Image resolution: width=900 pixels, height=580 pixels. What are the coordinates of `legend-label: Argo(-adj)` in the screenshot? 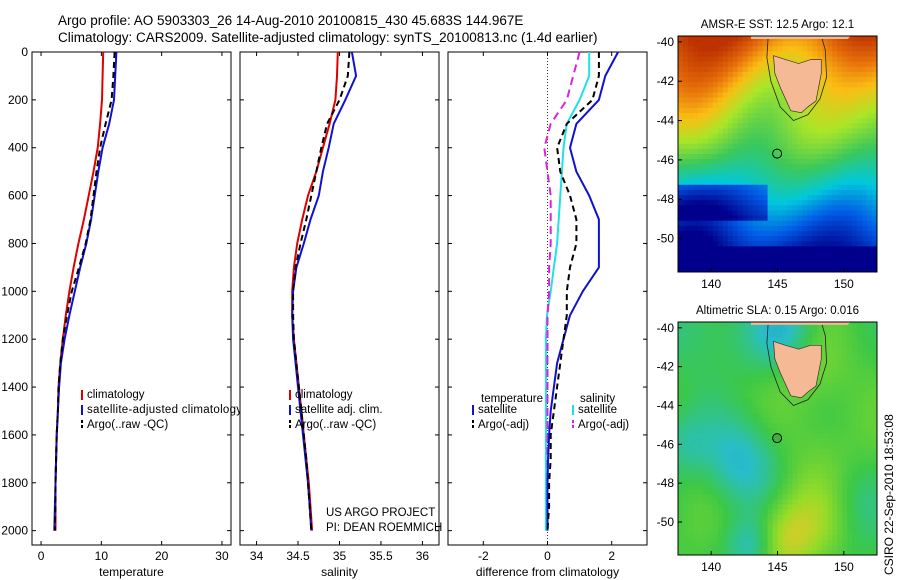 It's located at (603, 425).